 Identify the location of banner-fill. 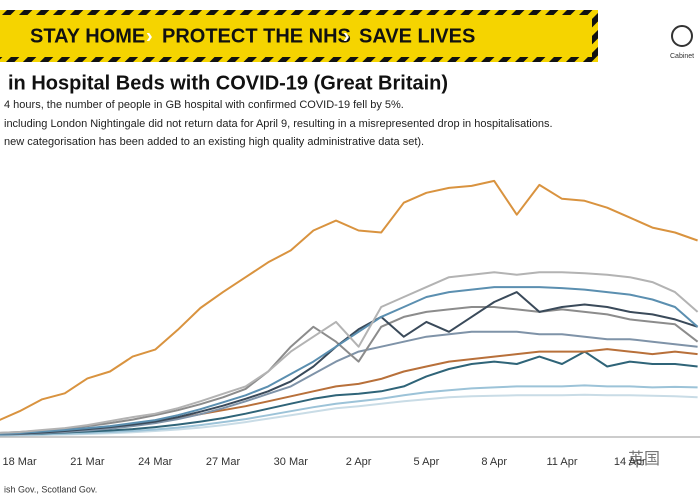
(296, 36).